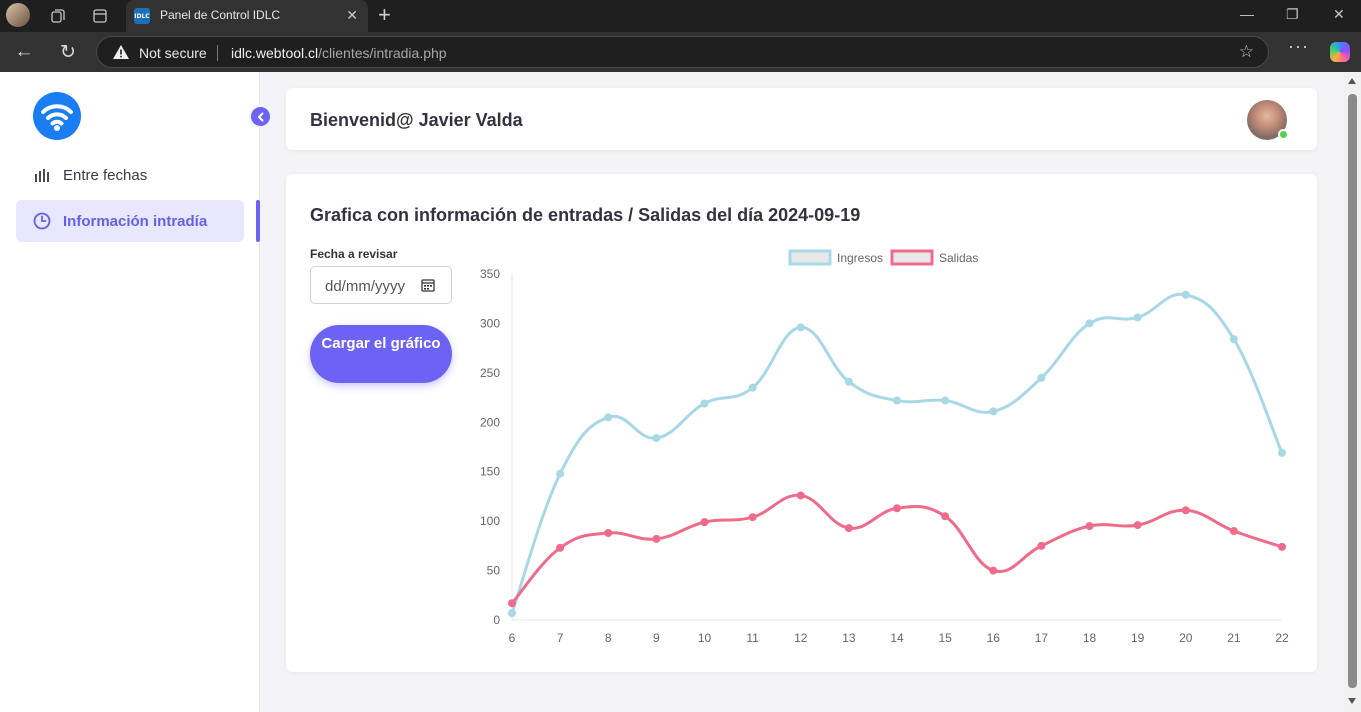  I want to click on copilot-icon, so click(1340, 52).